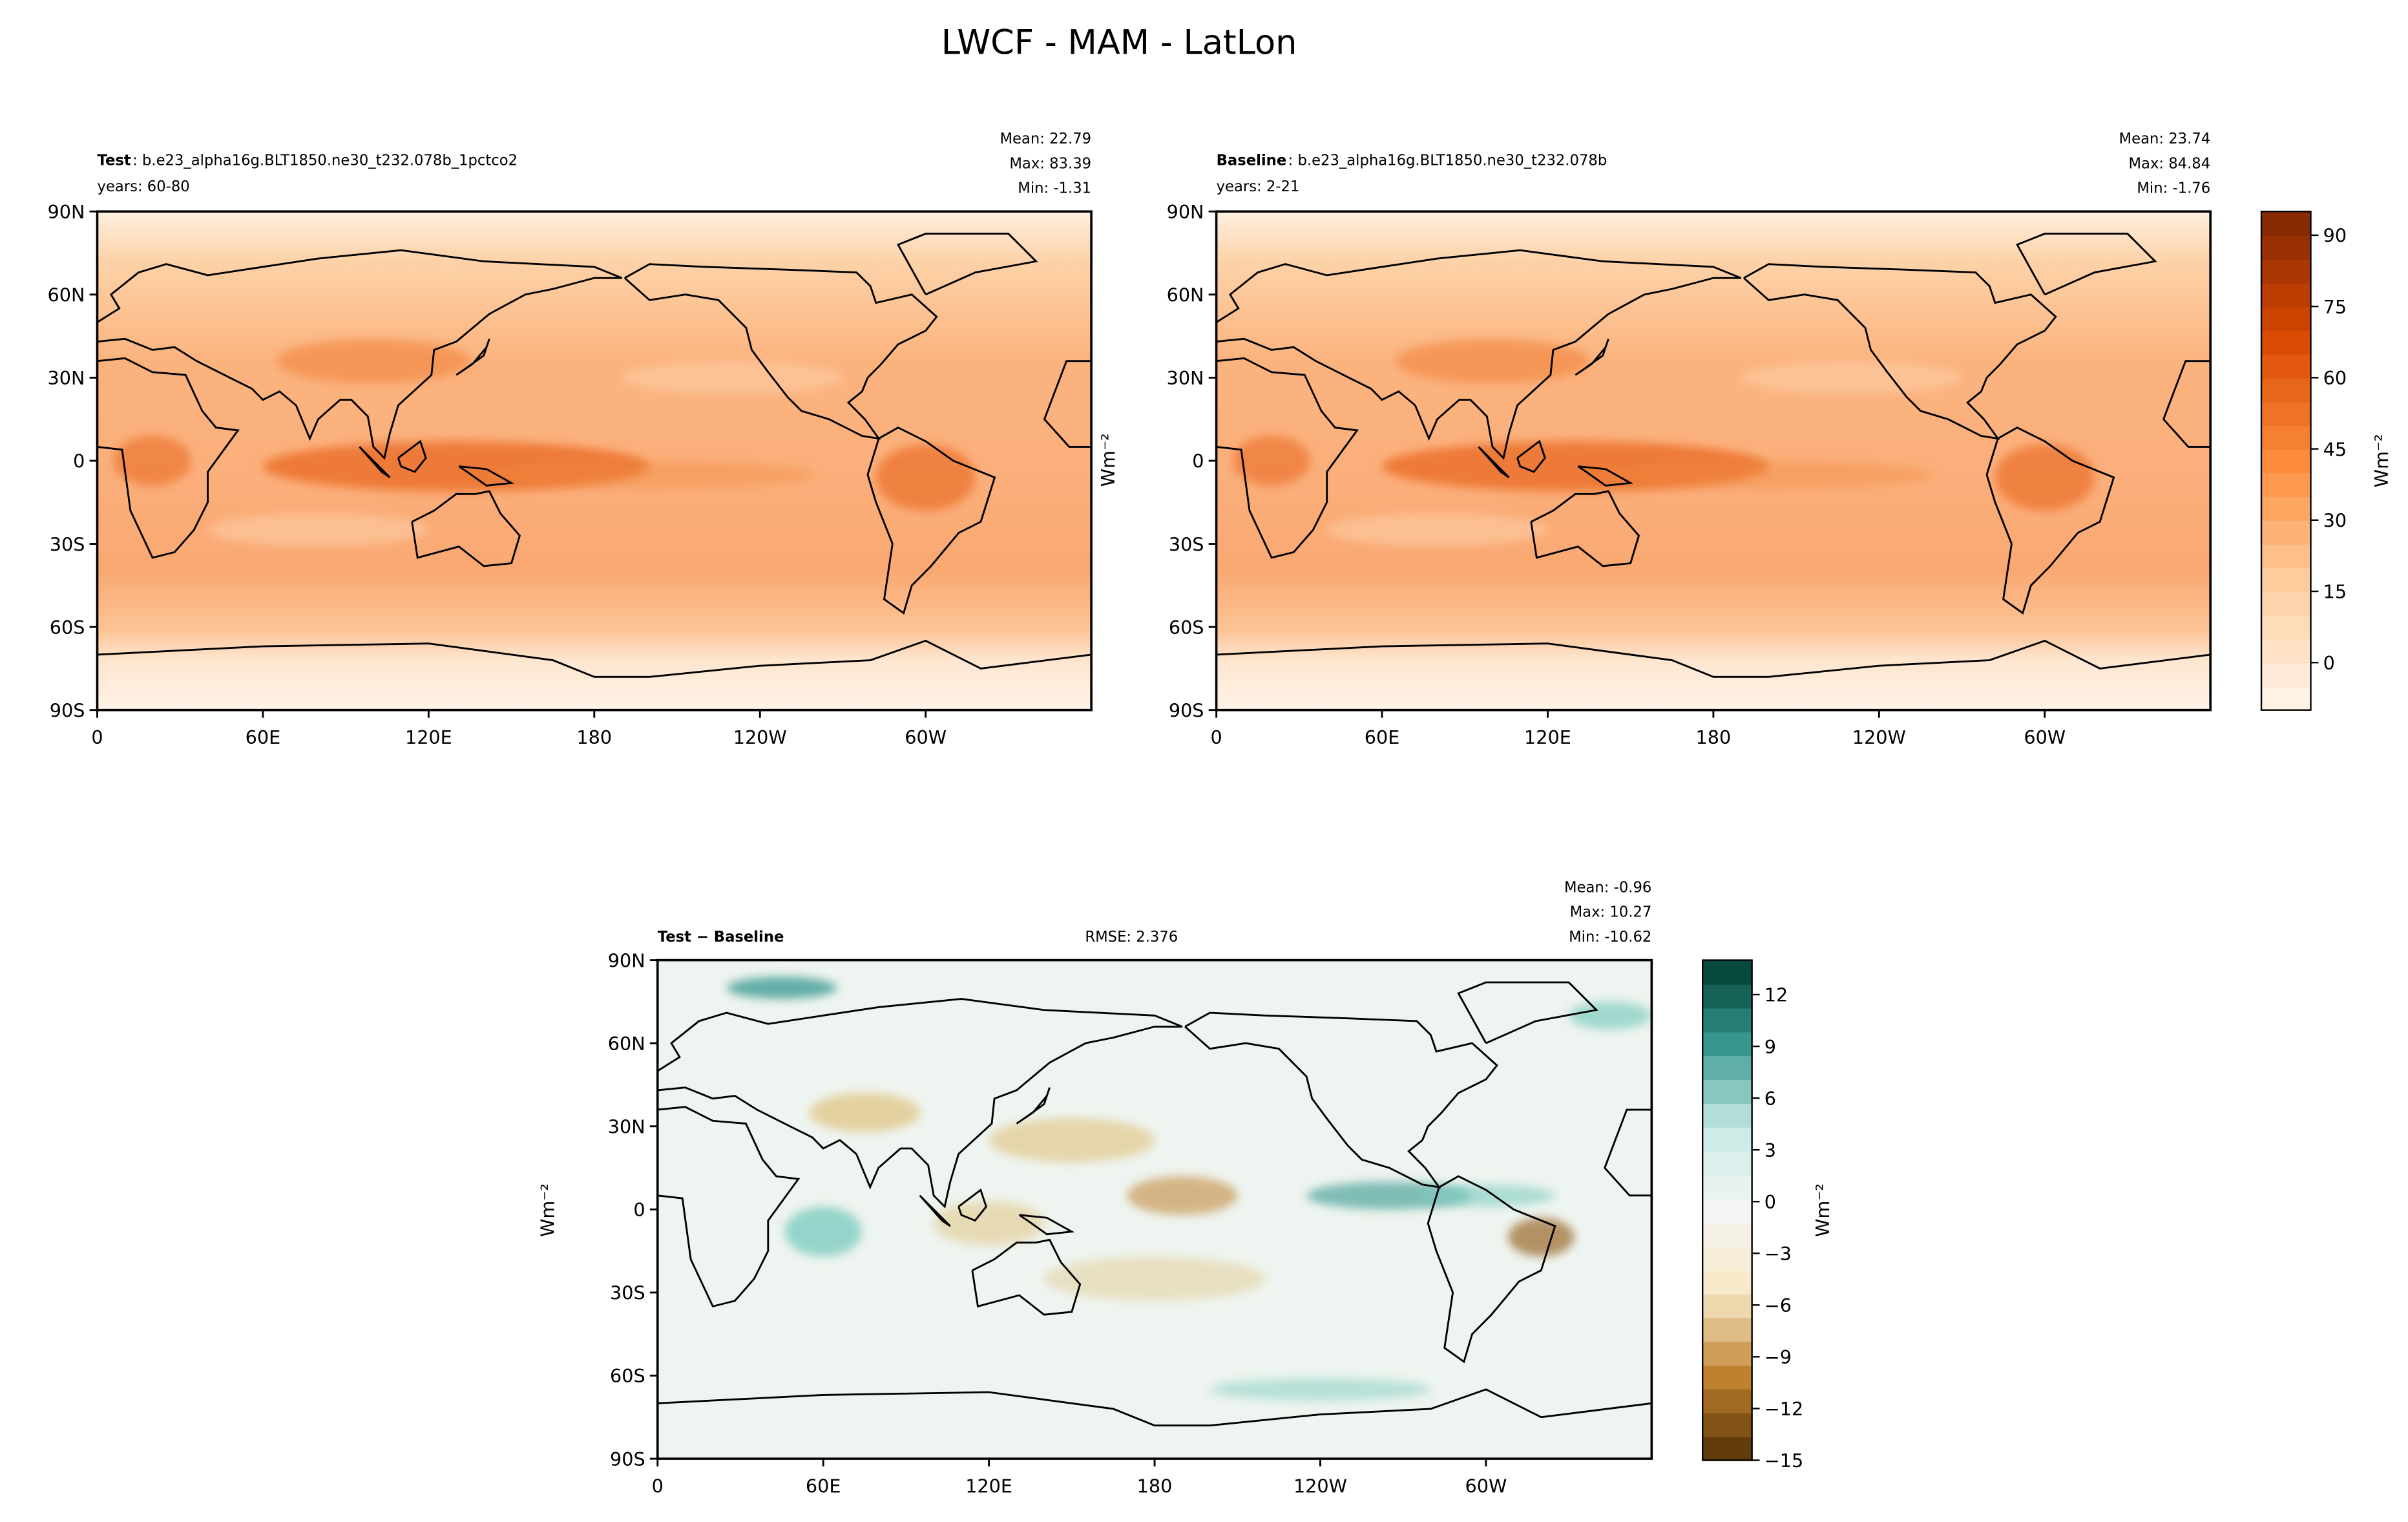  I want to click on figure-title: LWCF - MAM - LatLon, so click(1119, 43).